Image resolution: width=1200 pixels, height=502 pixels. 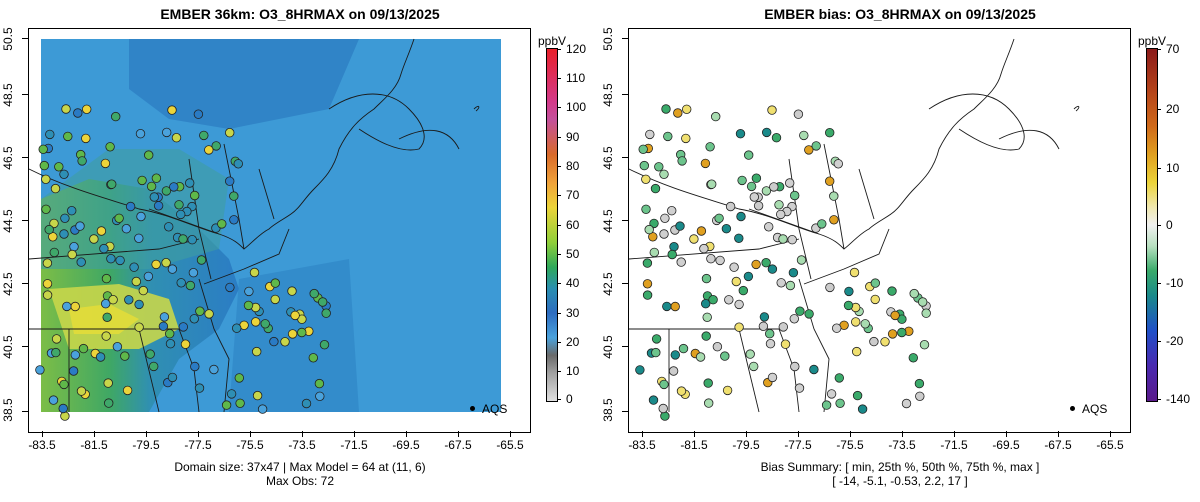 I want to click on x-tick-label: -77.5, so click(x=798, y=445).